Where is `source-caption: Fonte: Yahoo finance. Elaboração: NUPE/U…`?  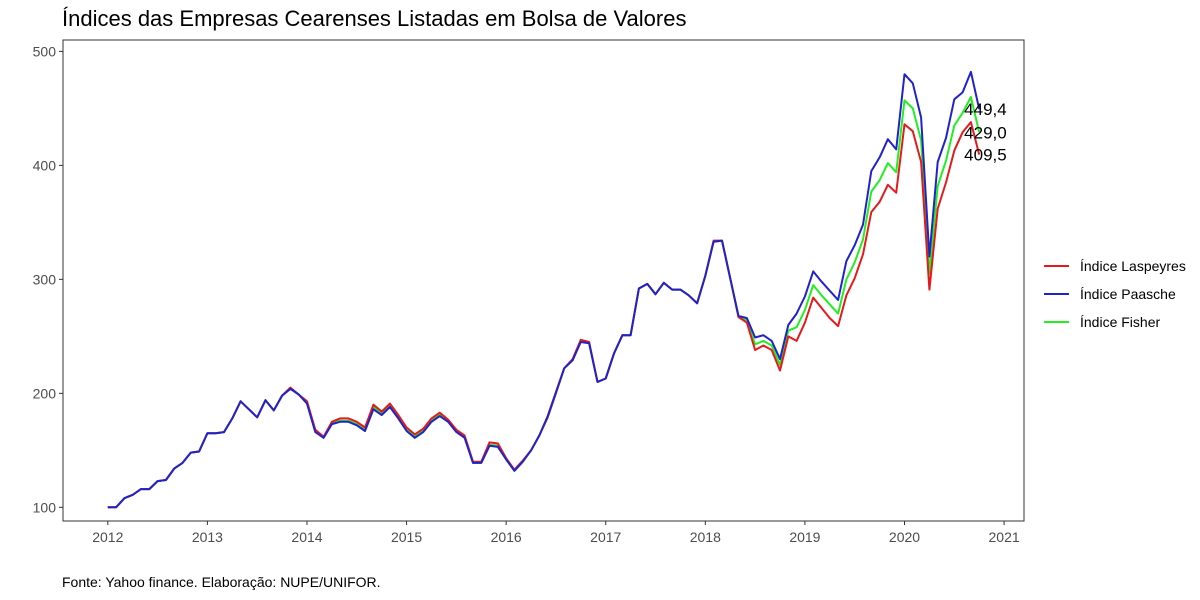
source-caption: Fonte: Yahoo finance. Elaboração: NUPE/U… is located at coordinates (221, 582).